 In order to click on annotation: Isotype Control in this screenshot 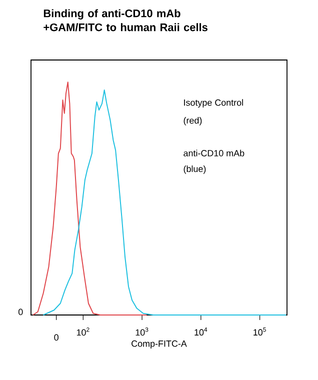, I will do `click(213, 103)`.